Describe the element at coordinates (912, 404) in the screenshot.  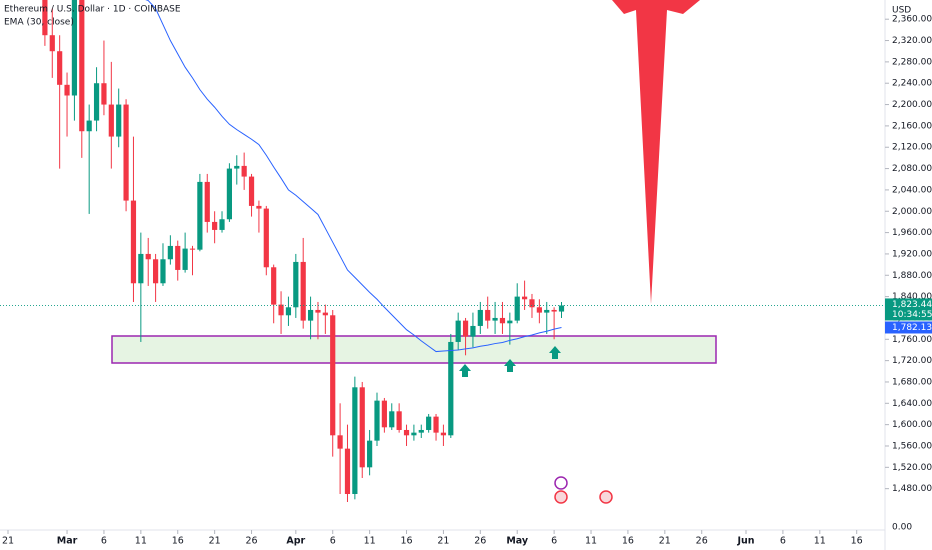
I see `y-tick-label: 1,640.00` at that location.